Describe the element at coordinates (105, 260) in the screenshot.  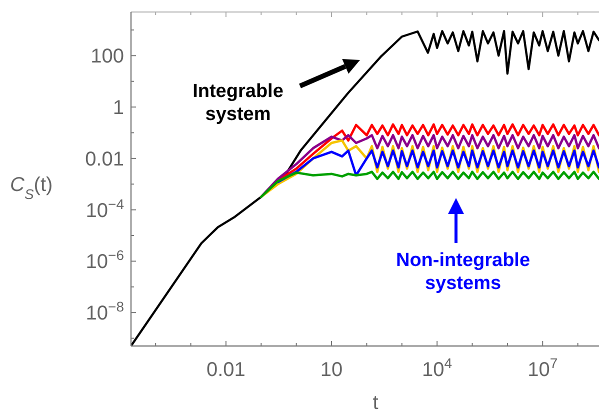
I see `y-tick-label: 10$^{−6}$` at that location.